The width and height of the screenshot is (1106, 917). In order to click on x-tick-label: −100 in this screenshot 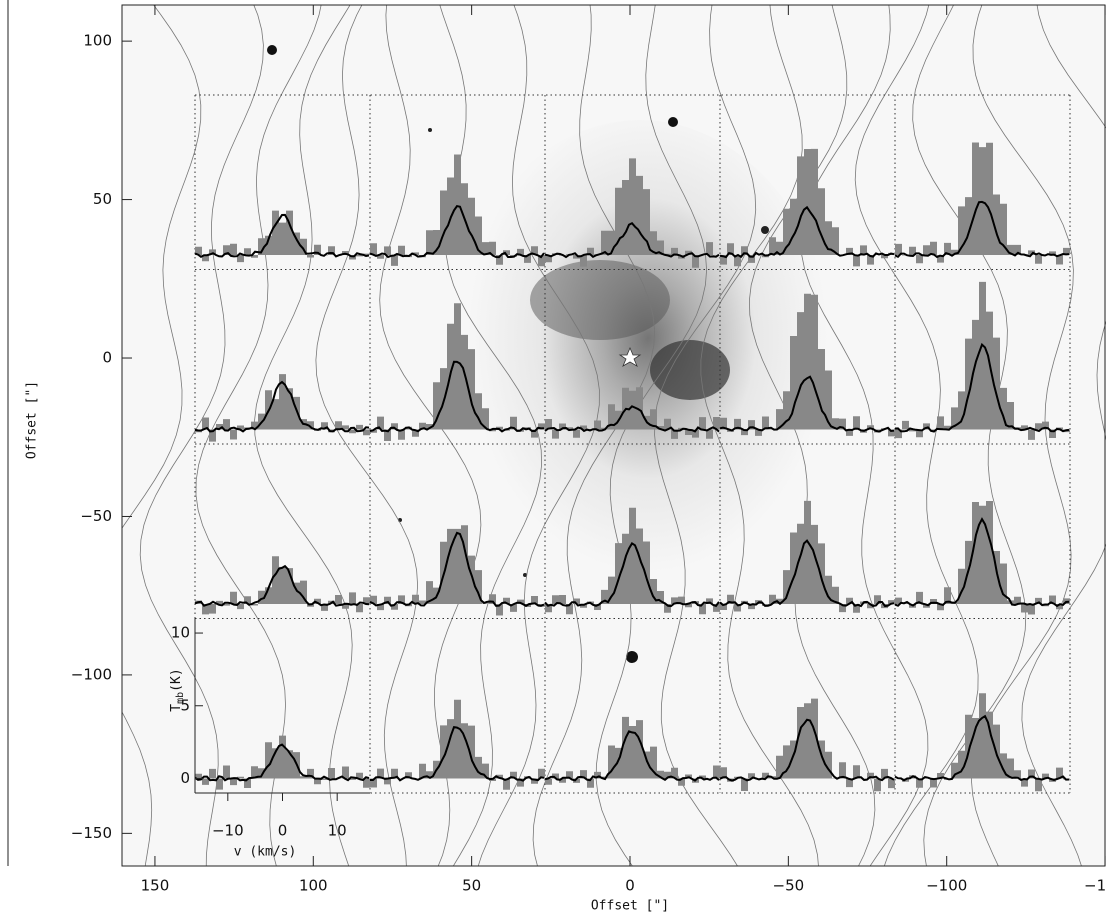, I will do `click(946, 886)`.